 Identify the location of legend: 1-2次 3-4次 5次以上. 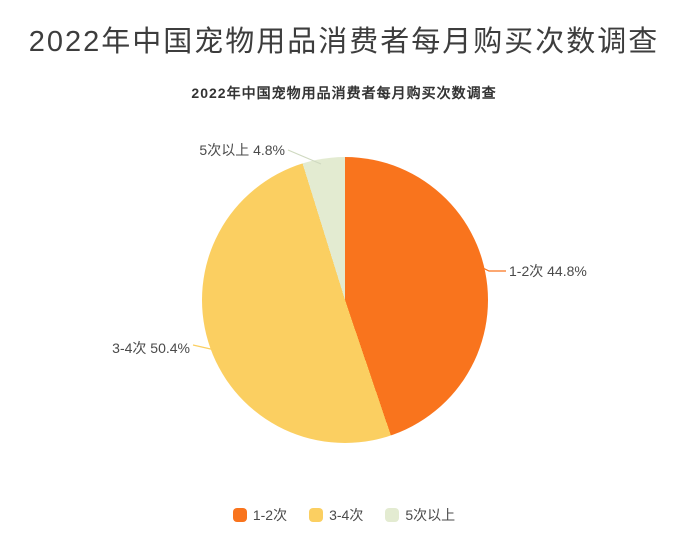
(344, 515).